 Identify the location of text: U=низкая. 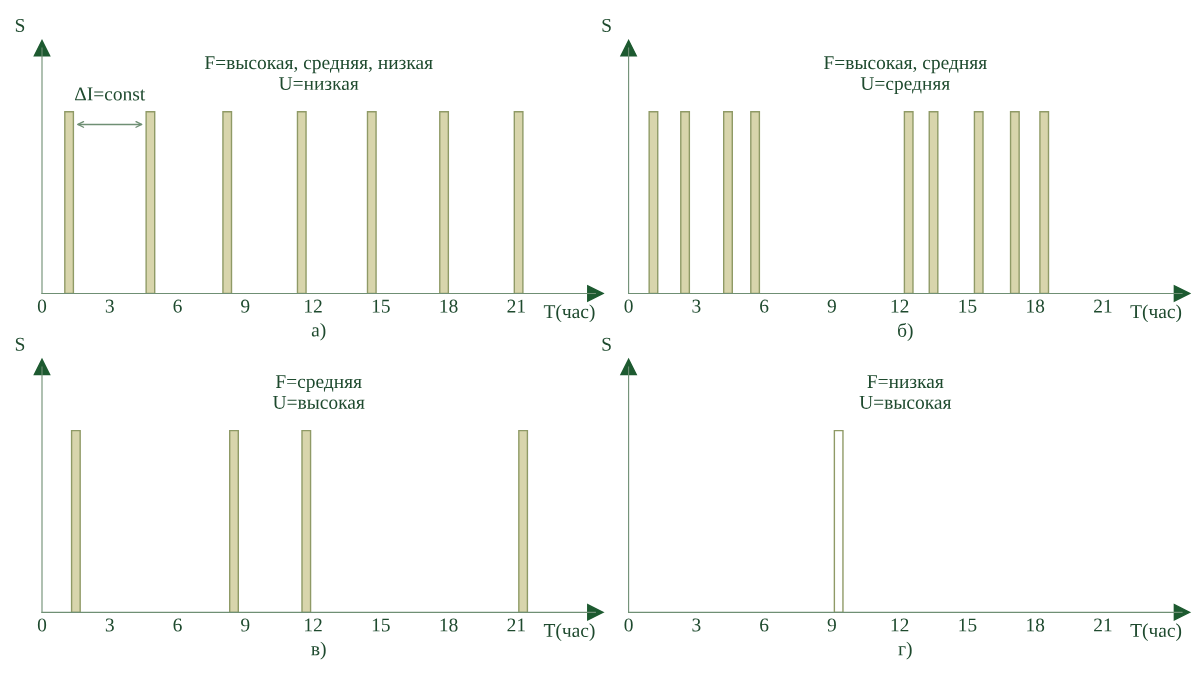
(318, 84).